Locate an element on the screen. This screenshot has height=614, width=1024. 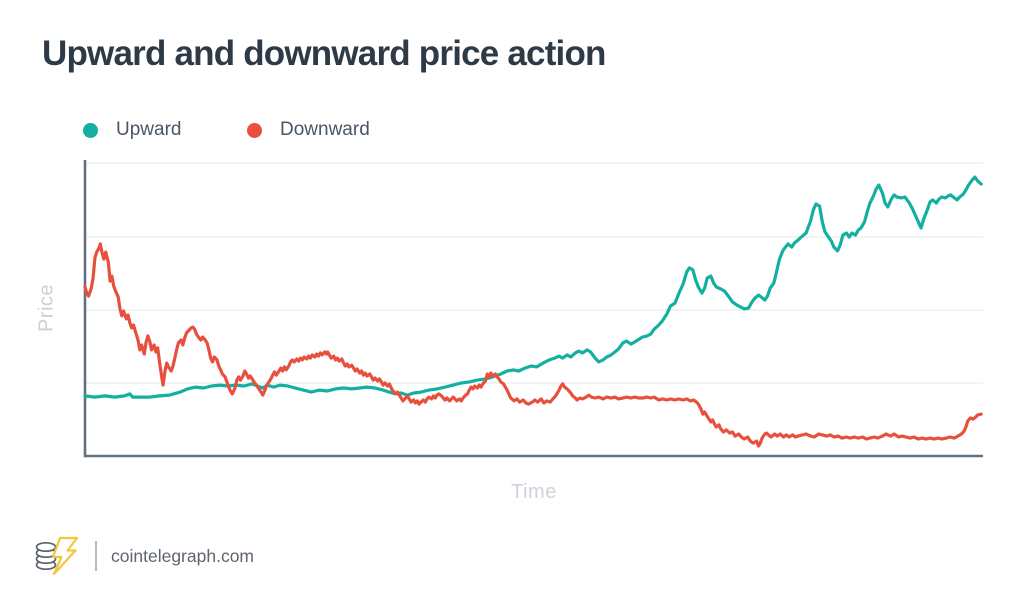
cointelegraph-logo-icon is located at coordinates (57, 556).